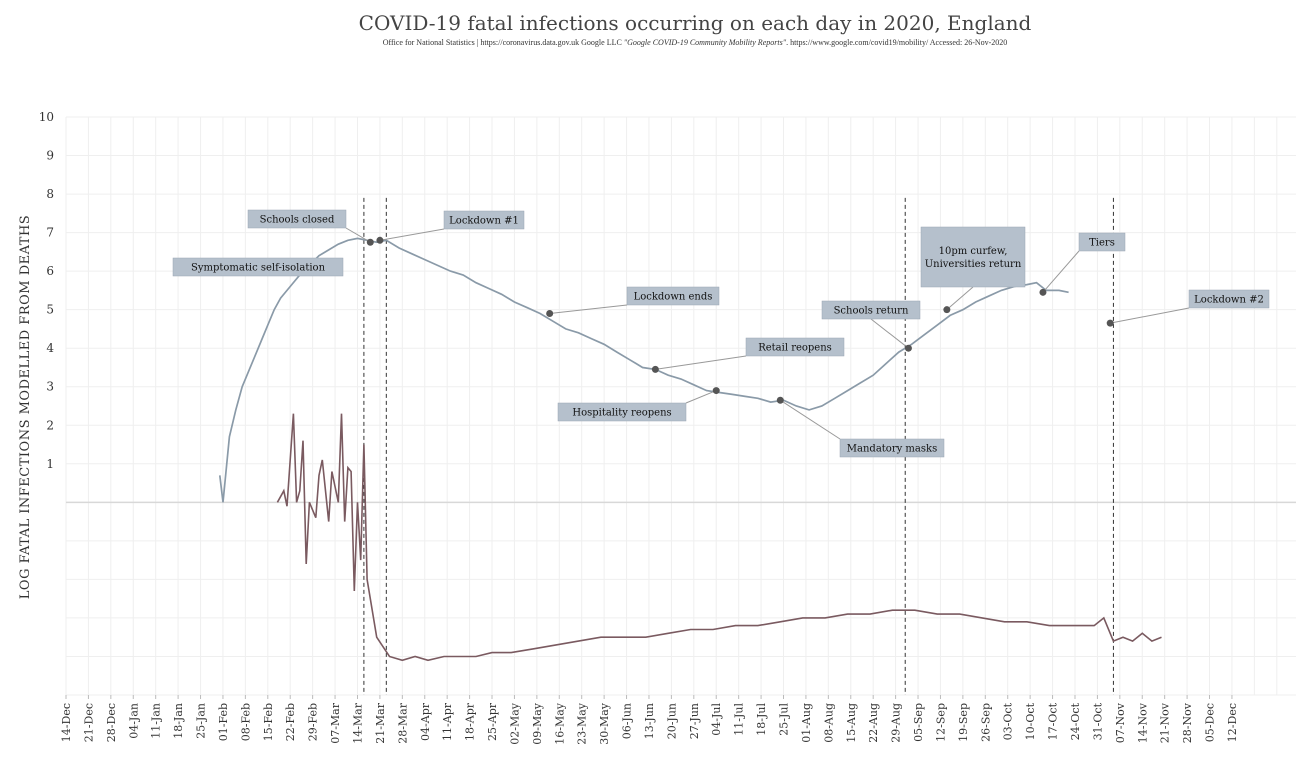 The width and height of the screenshot is (1296, 760). What do you see at coordinates (806, 723) in the screenshot?
I see `x-tick-label: 01-Aug` at bounding box center [806, 723].